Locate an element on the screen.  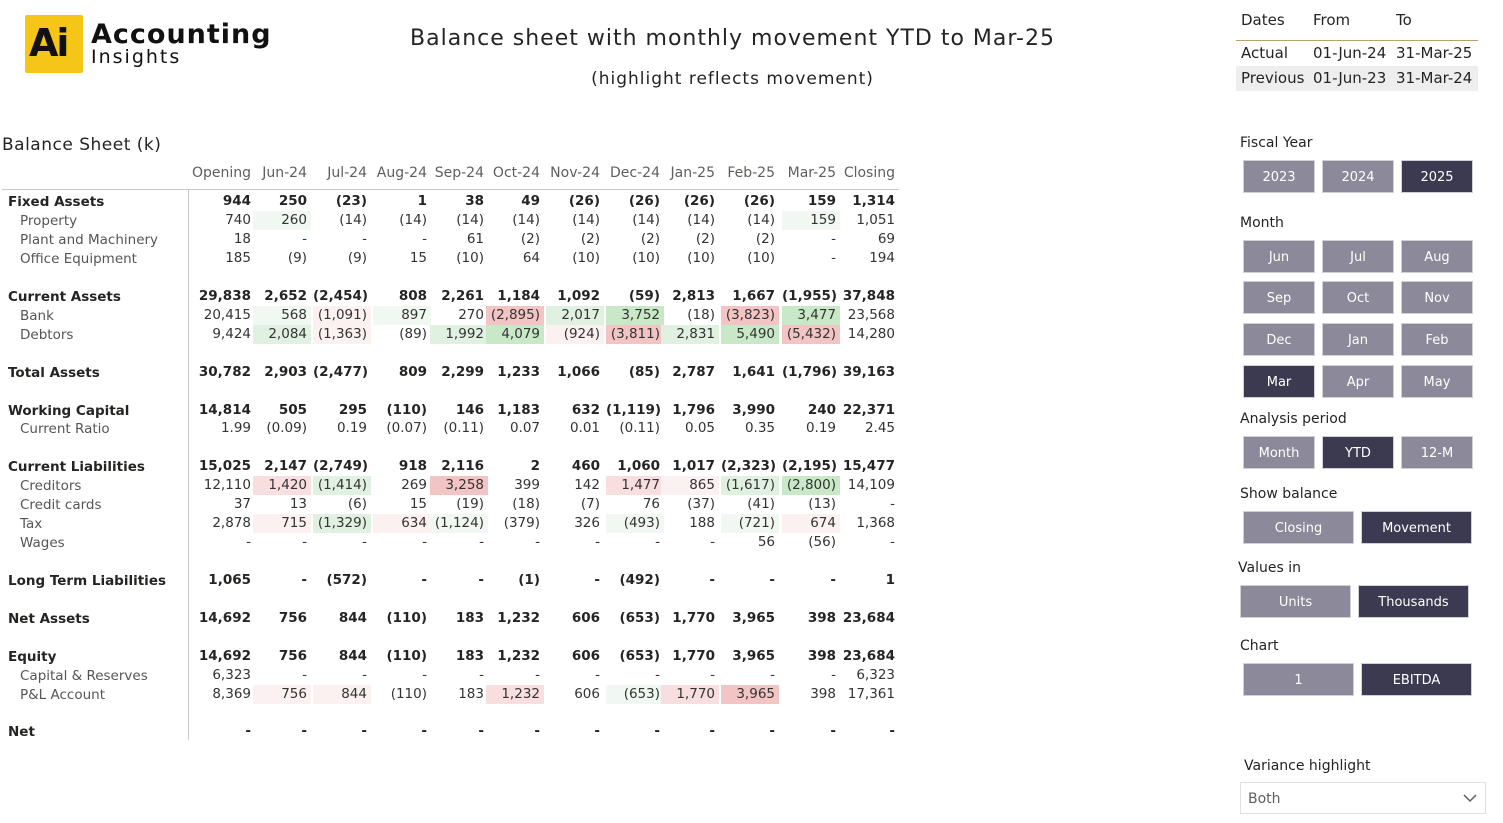
table-cell: 2,084 is located at coordinates (282, 334).